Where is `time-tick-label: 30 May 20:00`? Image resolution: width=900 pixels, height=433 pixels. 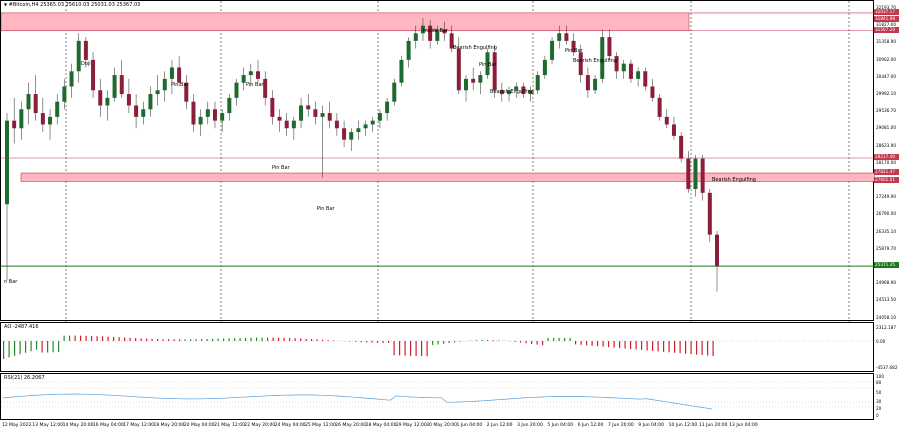
time-tick-label: 30 May 20:00 is located at coordinates (442, 425).